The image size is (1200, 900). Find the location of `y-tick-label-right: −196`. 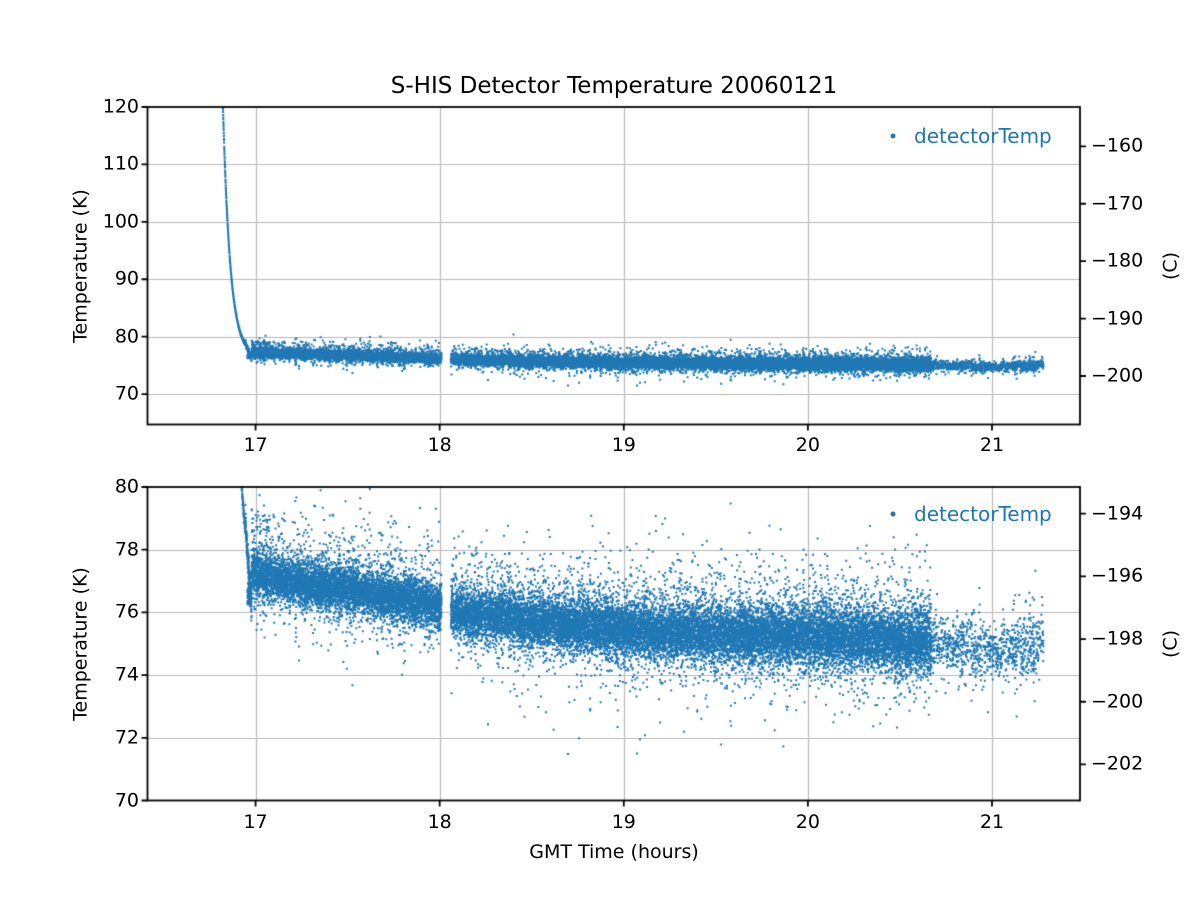

y-tick-label-right: −196 is located at coordinates (1117, 575).